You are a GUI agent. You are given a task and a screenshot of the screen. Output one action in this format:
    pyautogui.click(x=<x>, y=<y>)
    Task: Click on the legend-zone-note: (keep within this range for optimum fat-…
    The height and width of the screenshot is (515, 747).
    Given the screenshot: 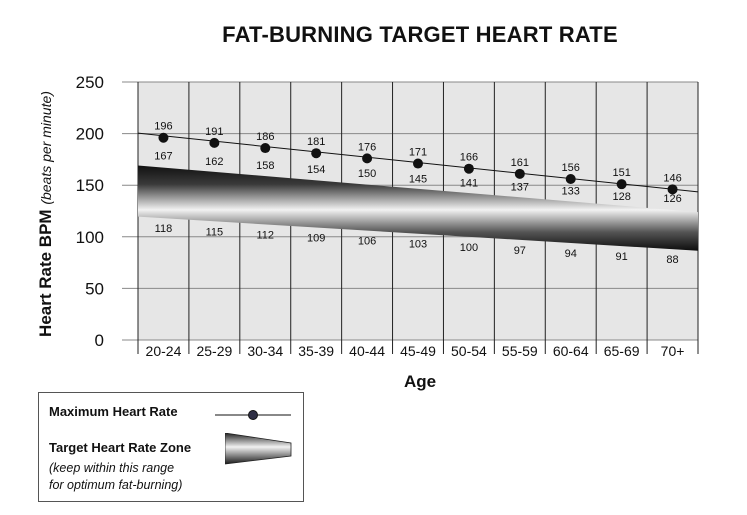 What is the action you would take?
    pyautogui.click(x=115, y=477)
    